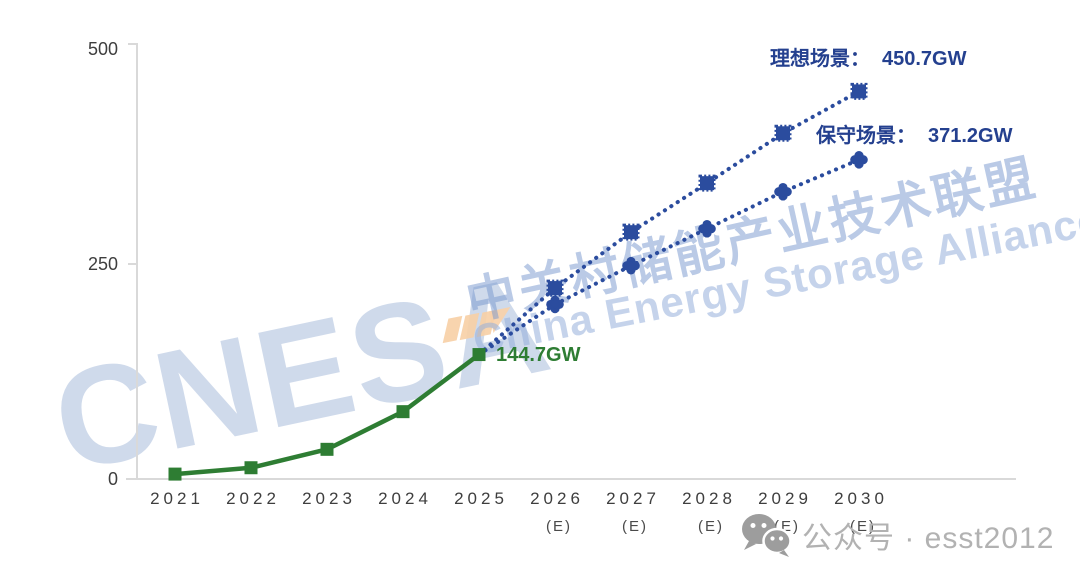 The width and height of the screenshot is (1080, 583). What do you see at coordinates (669, 257) in the screenshot?
I see `series-line-conservative` at bounding box center [669, 257].